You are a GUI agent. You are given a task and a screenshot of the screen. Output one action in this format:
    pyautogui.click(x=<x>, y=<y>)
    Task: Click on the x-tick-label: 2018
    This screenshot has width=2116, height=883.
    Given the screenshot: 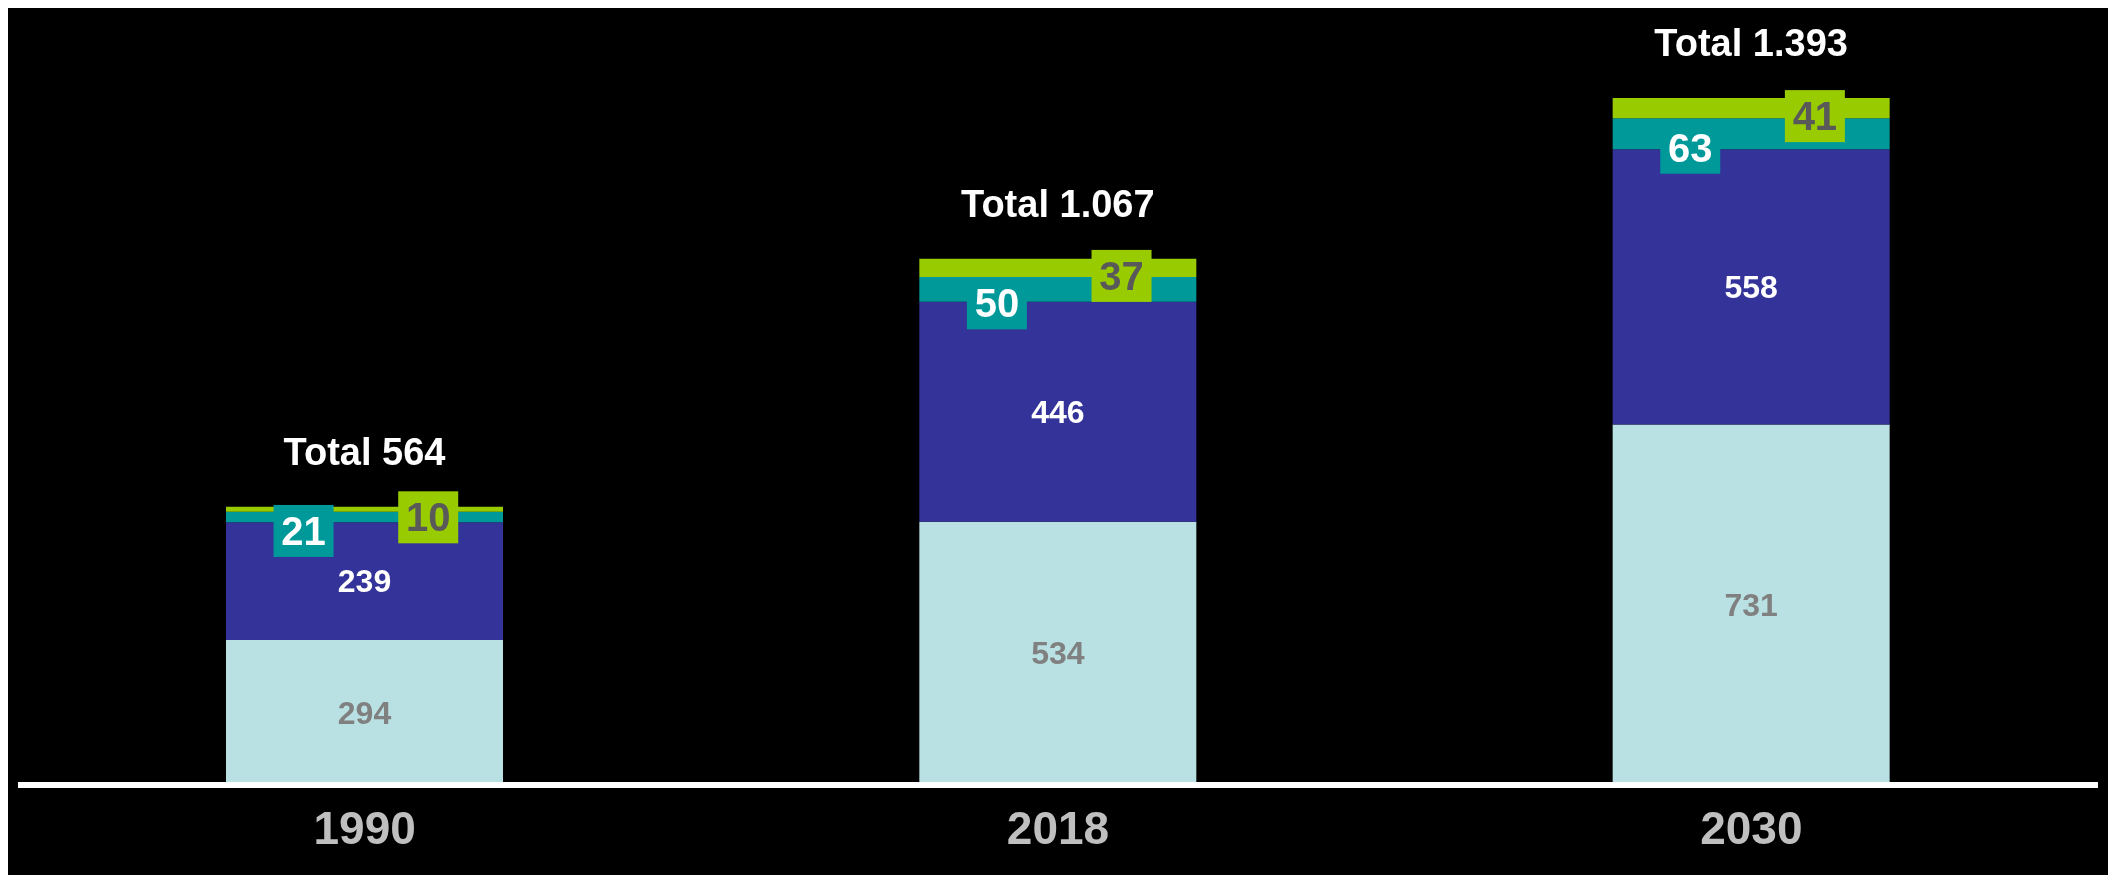 What is the action you would take?
    pyautogui.click(x=1058, y=827)
    